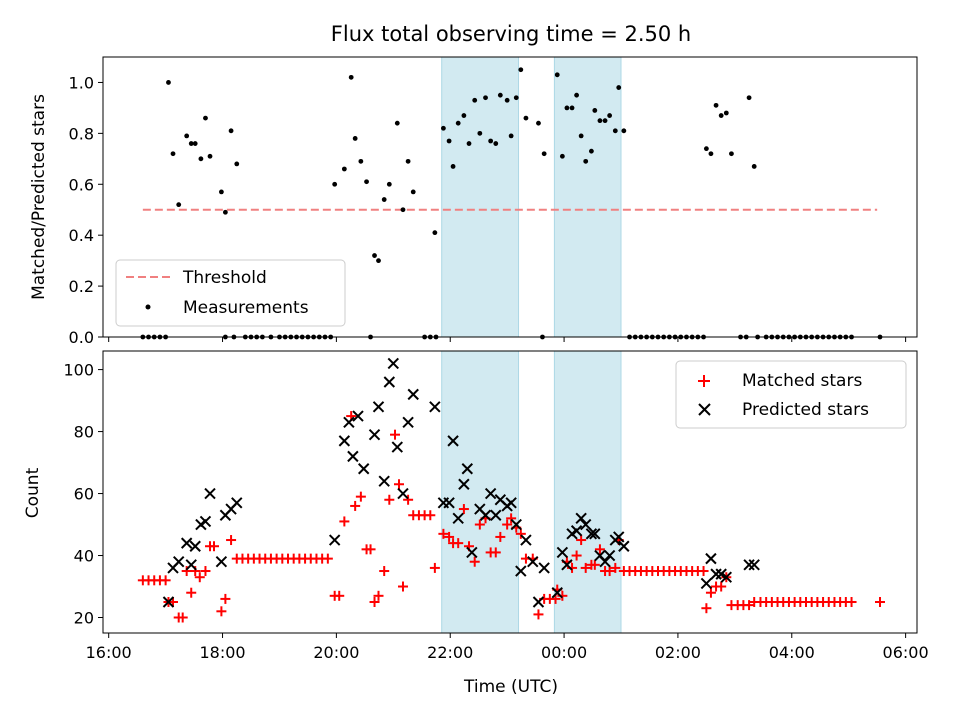 The height and width of the screenshot is (720, 960). Describe the element at coordinates (224, 278) in the screenshot. I see `threshold-legend-label: Threshold` at that location.